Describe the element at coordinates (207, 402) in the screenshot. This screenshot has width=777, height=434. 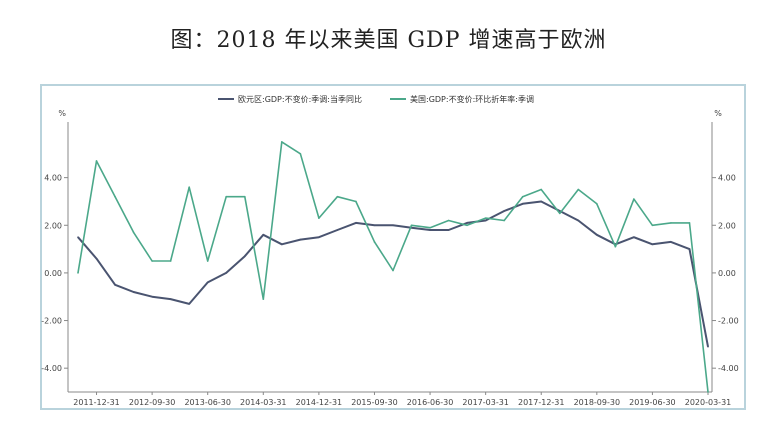
I see `x-tick-label: 2013-06-30` at that location.